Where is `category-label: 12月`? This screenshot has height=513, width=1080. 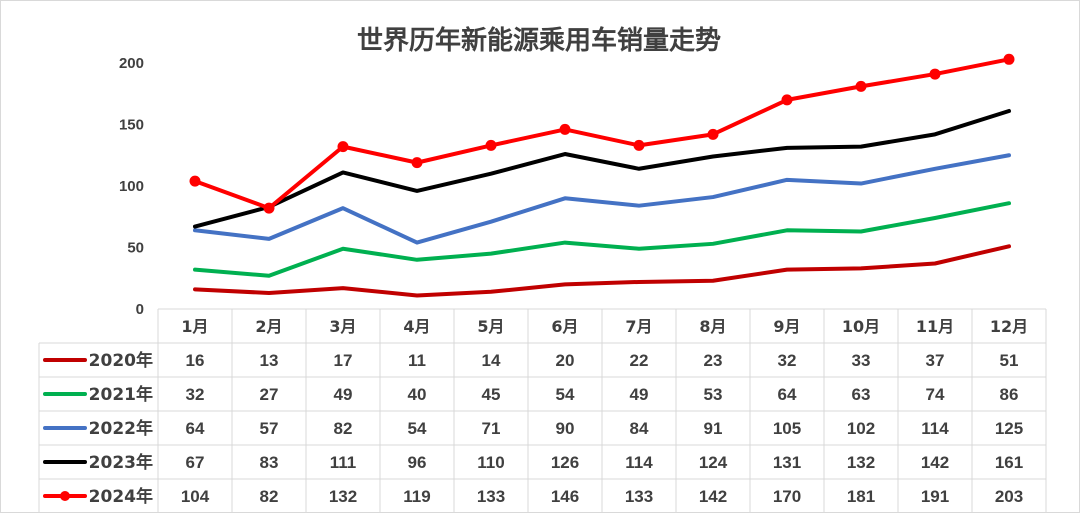
category-label: 12月 is located at coordinates (1009, 326).